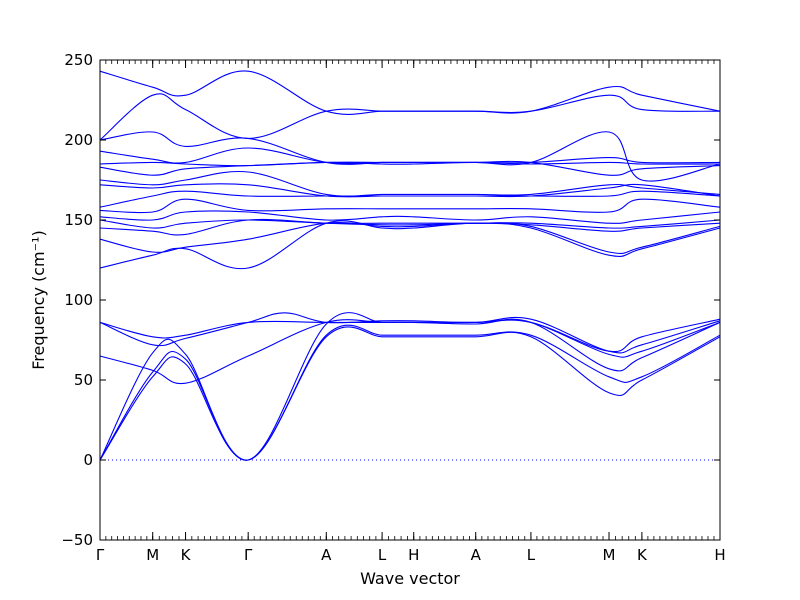  I want to click on y-tick-label: 200, so click(78, 140).